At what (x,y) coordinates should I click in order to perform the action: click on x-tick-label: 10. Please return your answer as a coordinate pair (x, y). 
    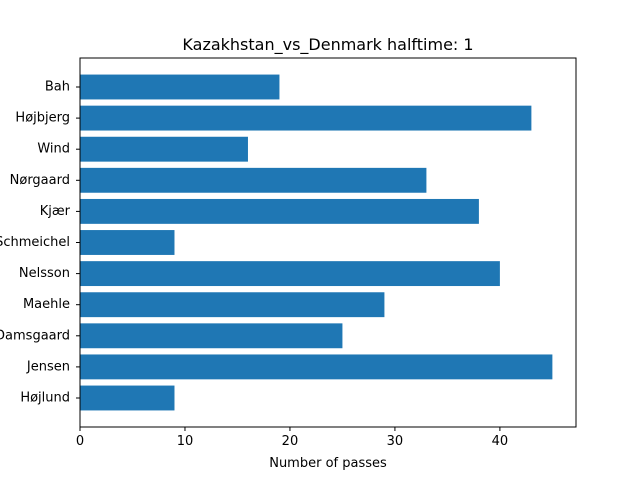
    Looking at the image, I should click on (185, 441).